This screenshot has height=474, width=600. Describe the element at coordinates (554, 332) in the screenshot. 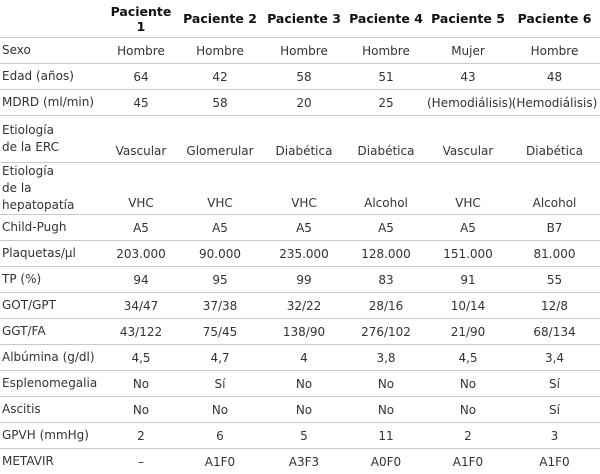

I see `cell: 68/134` at that location.